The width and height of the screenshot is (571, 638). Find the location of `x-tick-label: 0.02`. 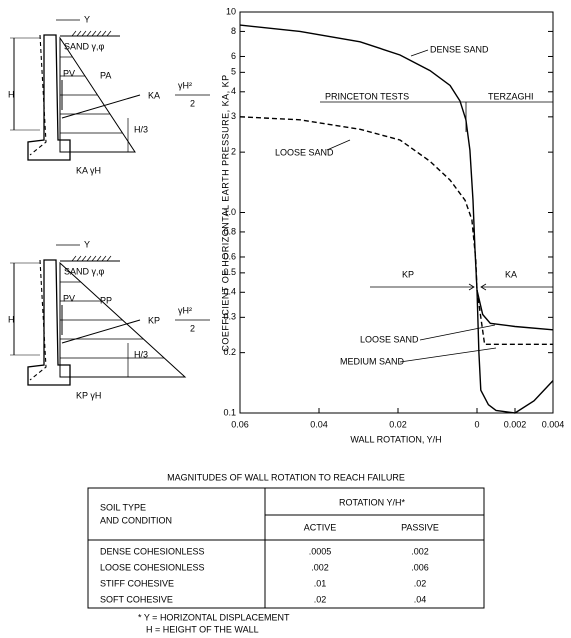

x-tick-label: 0.02 is located at coordinates (398, 424).